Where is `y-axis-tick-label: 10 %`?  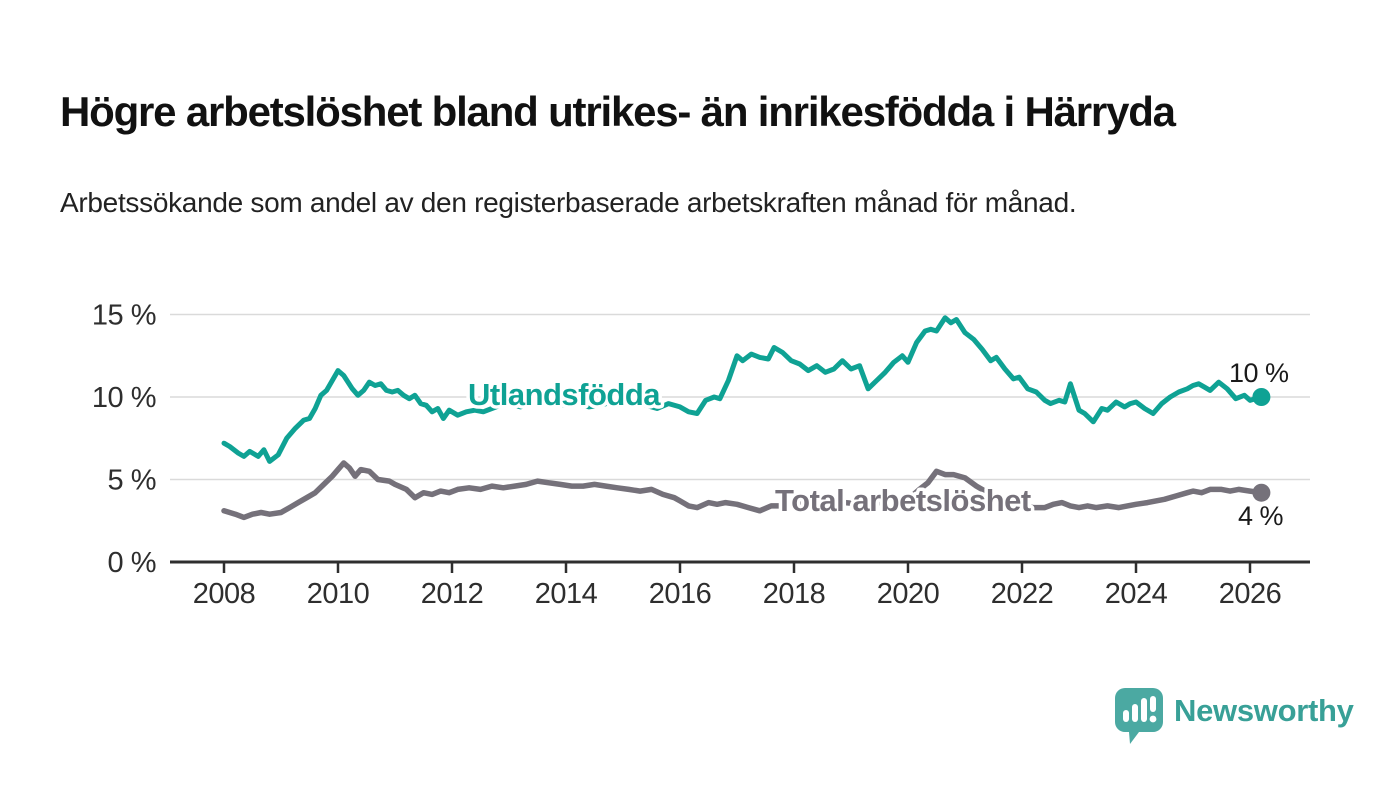
y-axis-tick-label: 10 % is located at coordinates (124, 398).